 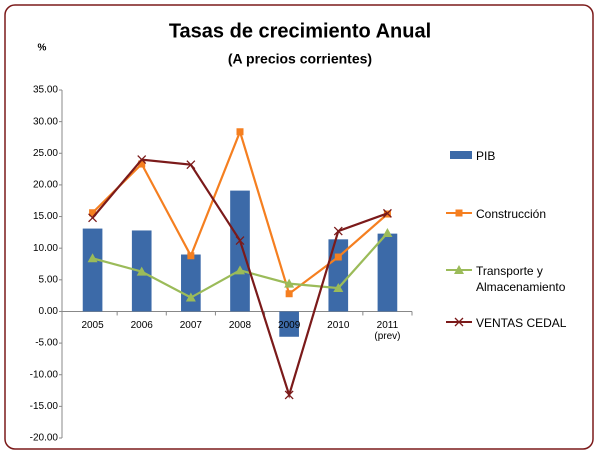 I want to click on x-tick-label: 2011 (prev), so click(x=387, y=331).